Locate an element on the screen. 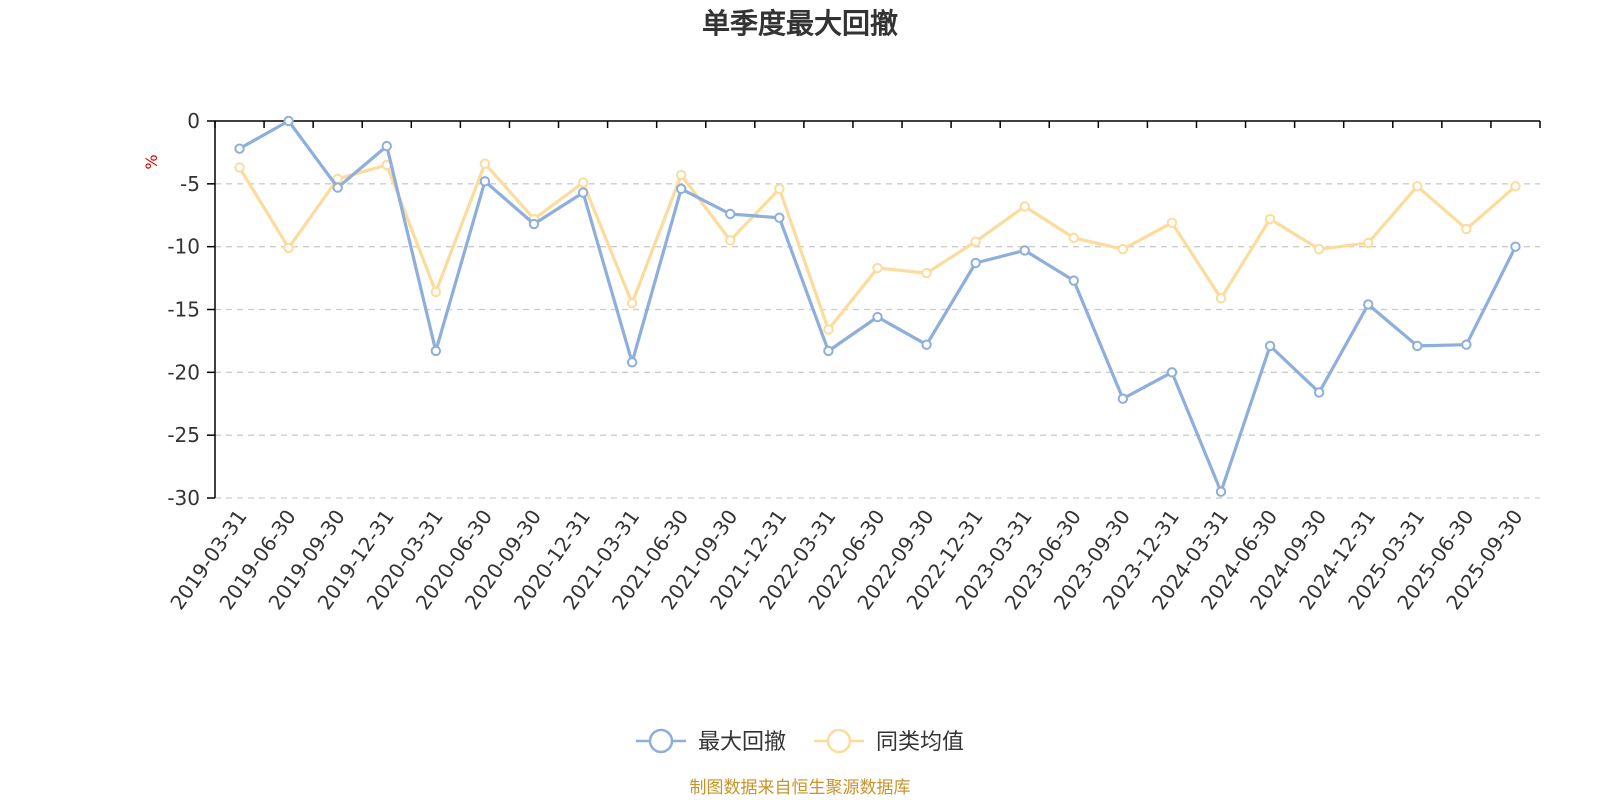  y-tick-label: -25 is located at coordinates (183, 435).